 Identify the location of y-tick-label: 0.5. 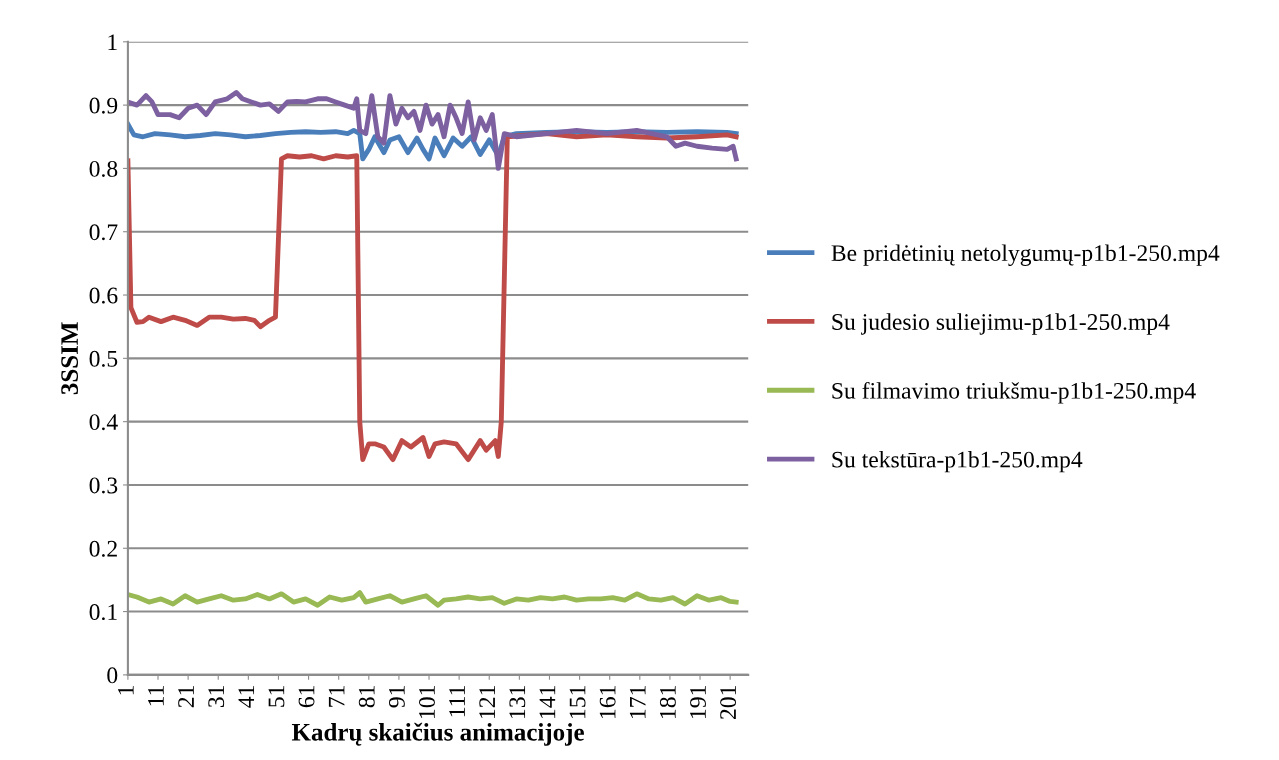
(103, 358).